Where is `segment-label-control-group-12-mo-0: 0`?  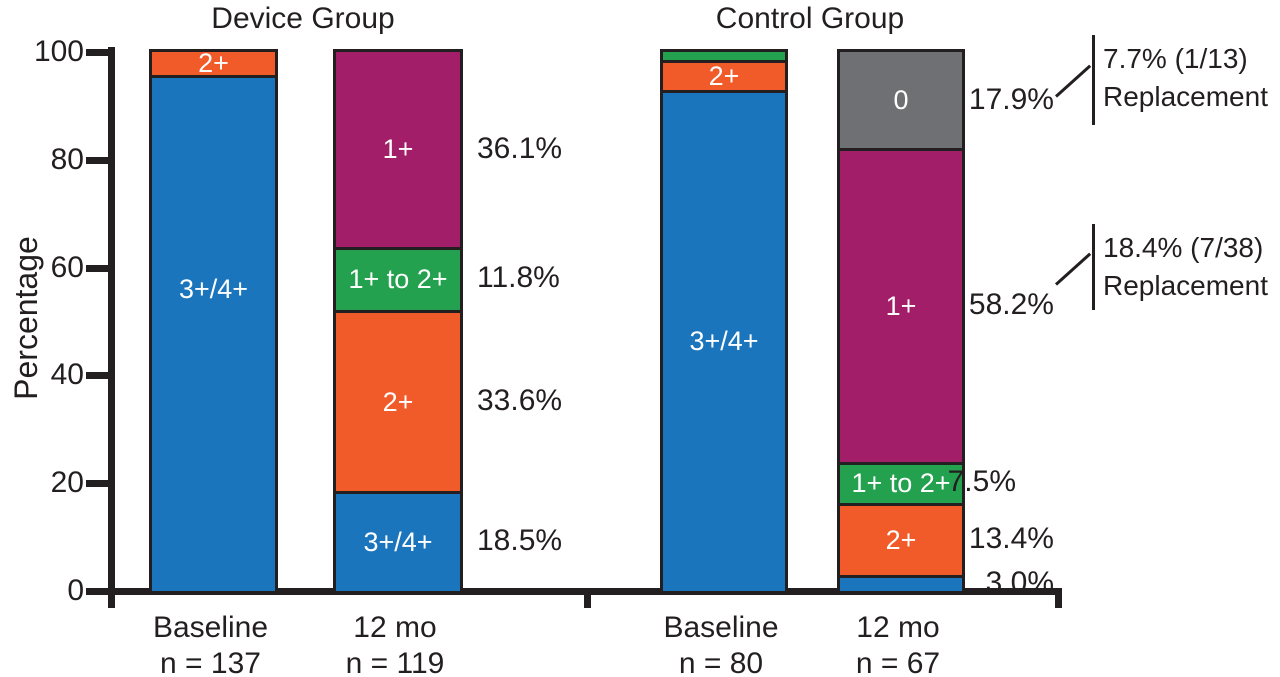
segment-label-control-group-12-mo-0: 0 is located at coordinates (901, 99).